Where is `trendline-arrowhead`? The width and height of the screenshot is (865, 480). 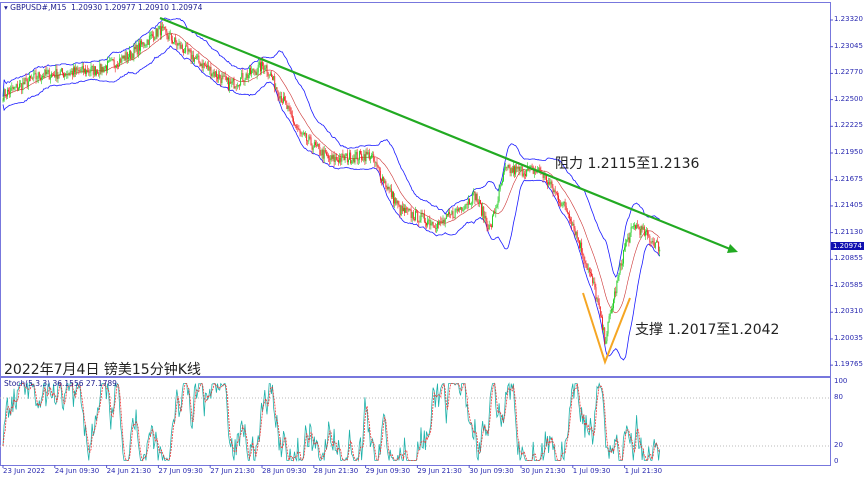
trendline-arrowhead is located at coordinates (732, 248).